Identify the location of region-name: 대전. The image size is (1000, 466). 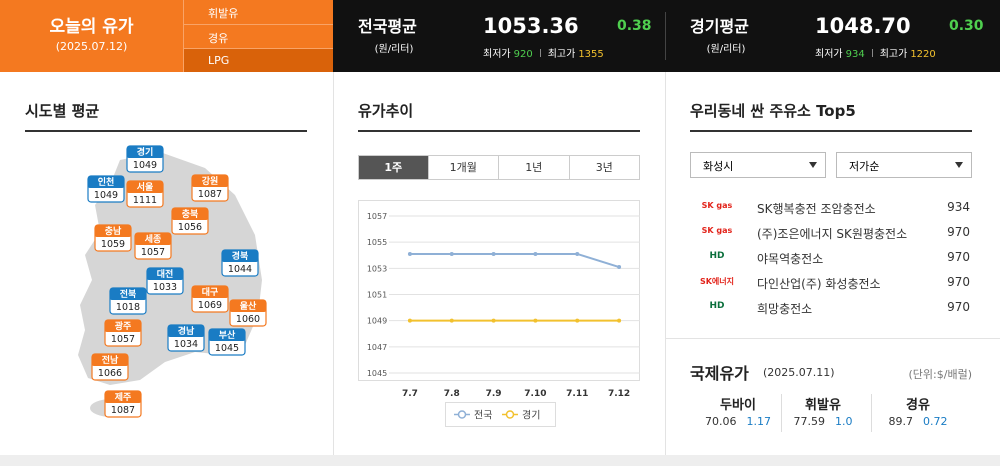
(165, 274).